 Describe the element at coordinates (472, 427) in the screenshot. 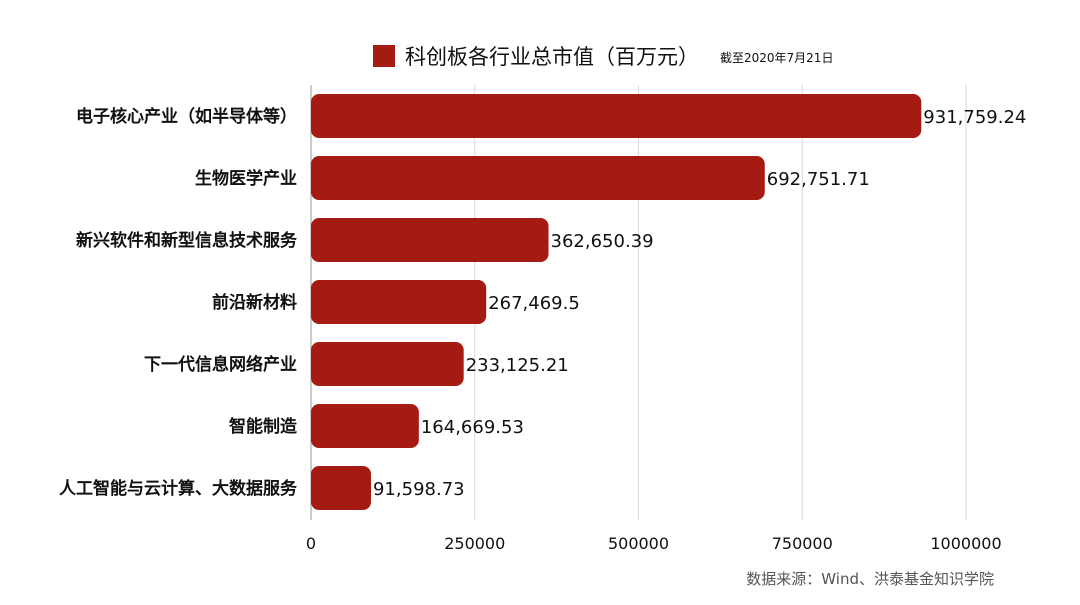

I see `value-label: 164,669.53` at that location.